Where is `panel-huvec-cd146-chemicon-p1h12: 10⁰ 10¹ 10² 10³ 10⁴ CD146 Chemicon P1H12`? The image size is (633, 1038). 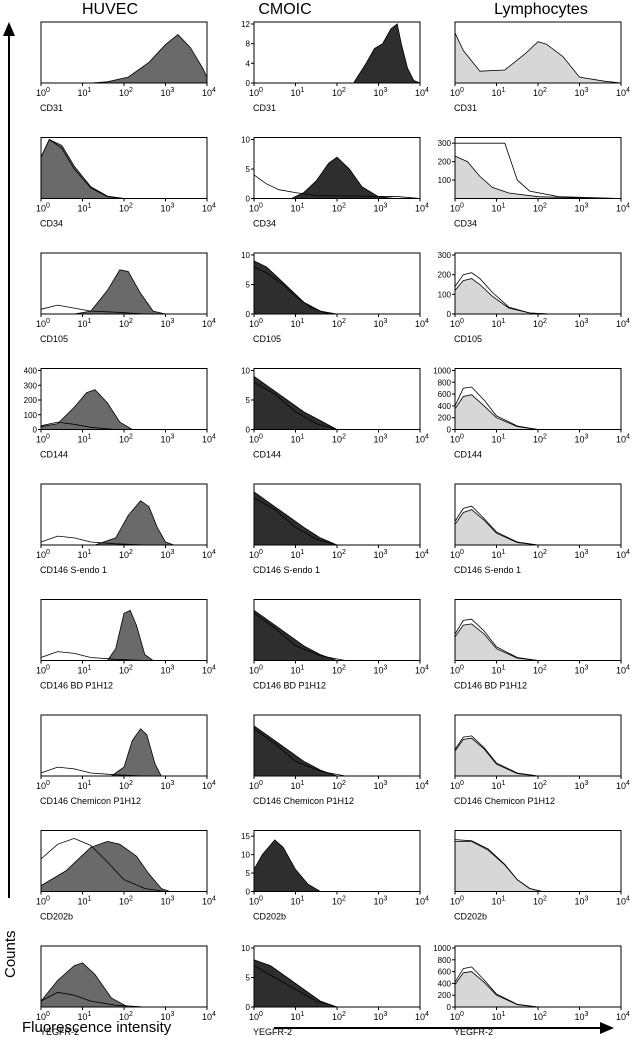
panel-huvec-cd146-chemicon-p1h12: 10⁰ 10¹ 10² 10³ 10⁴ CD146 Chemicon P1H12 is located at coordinates (126, 760).